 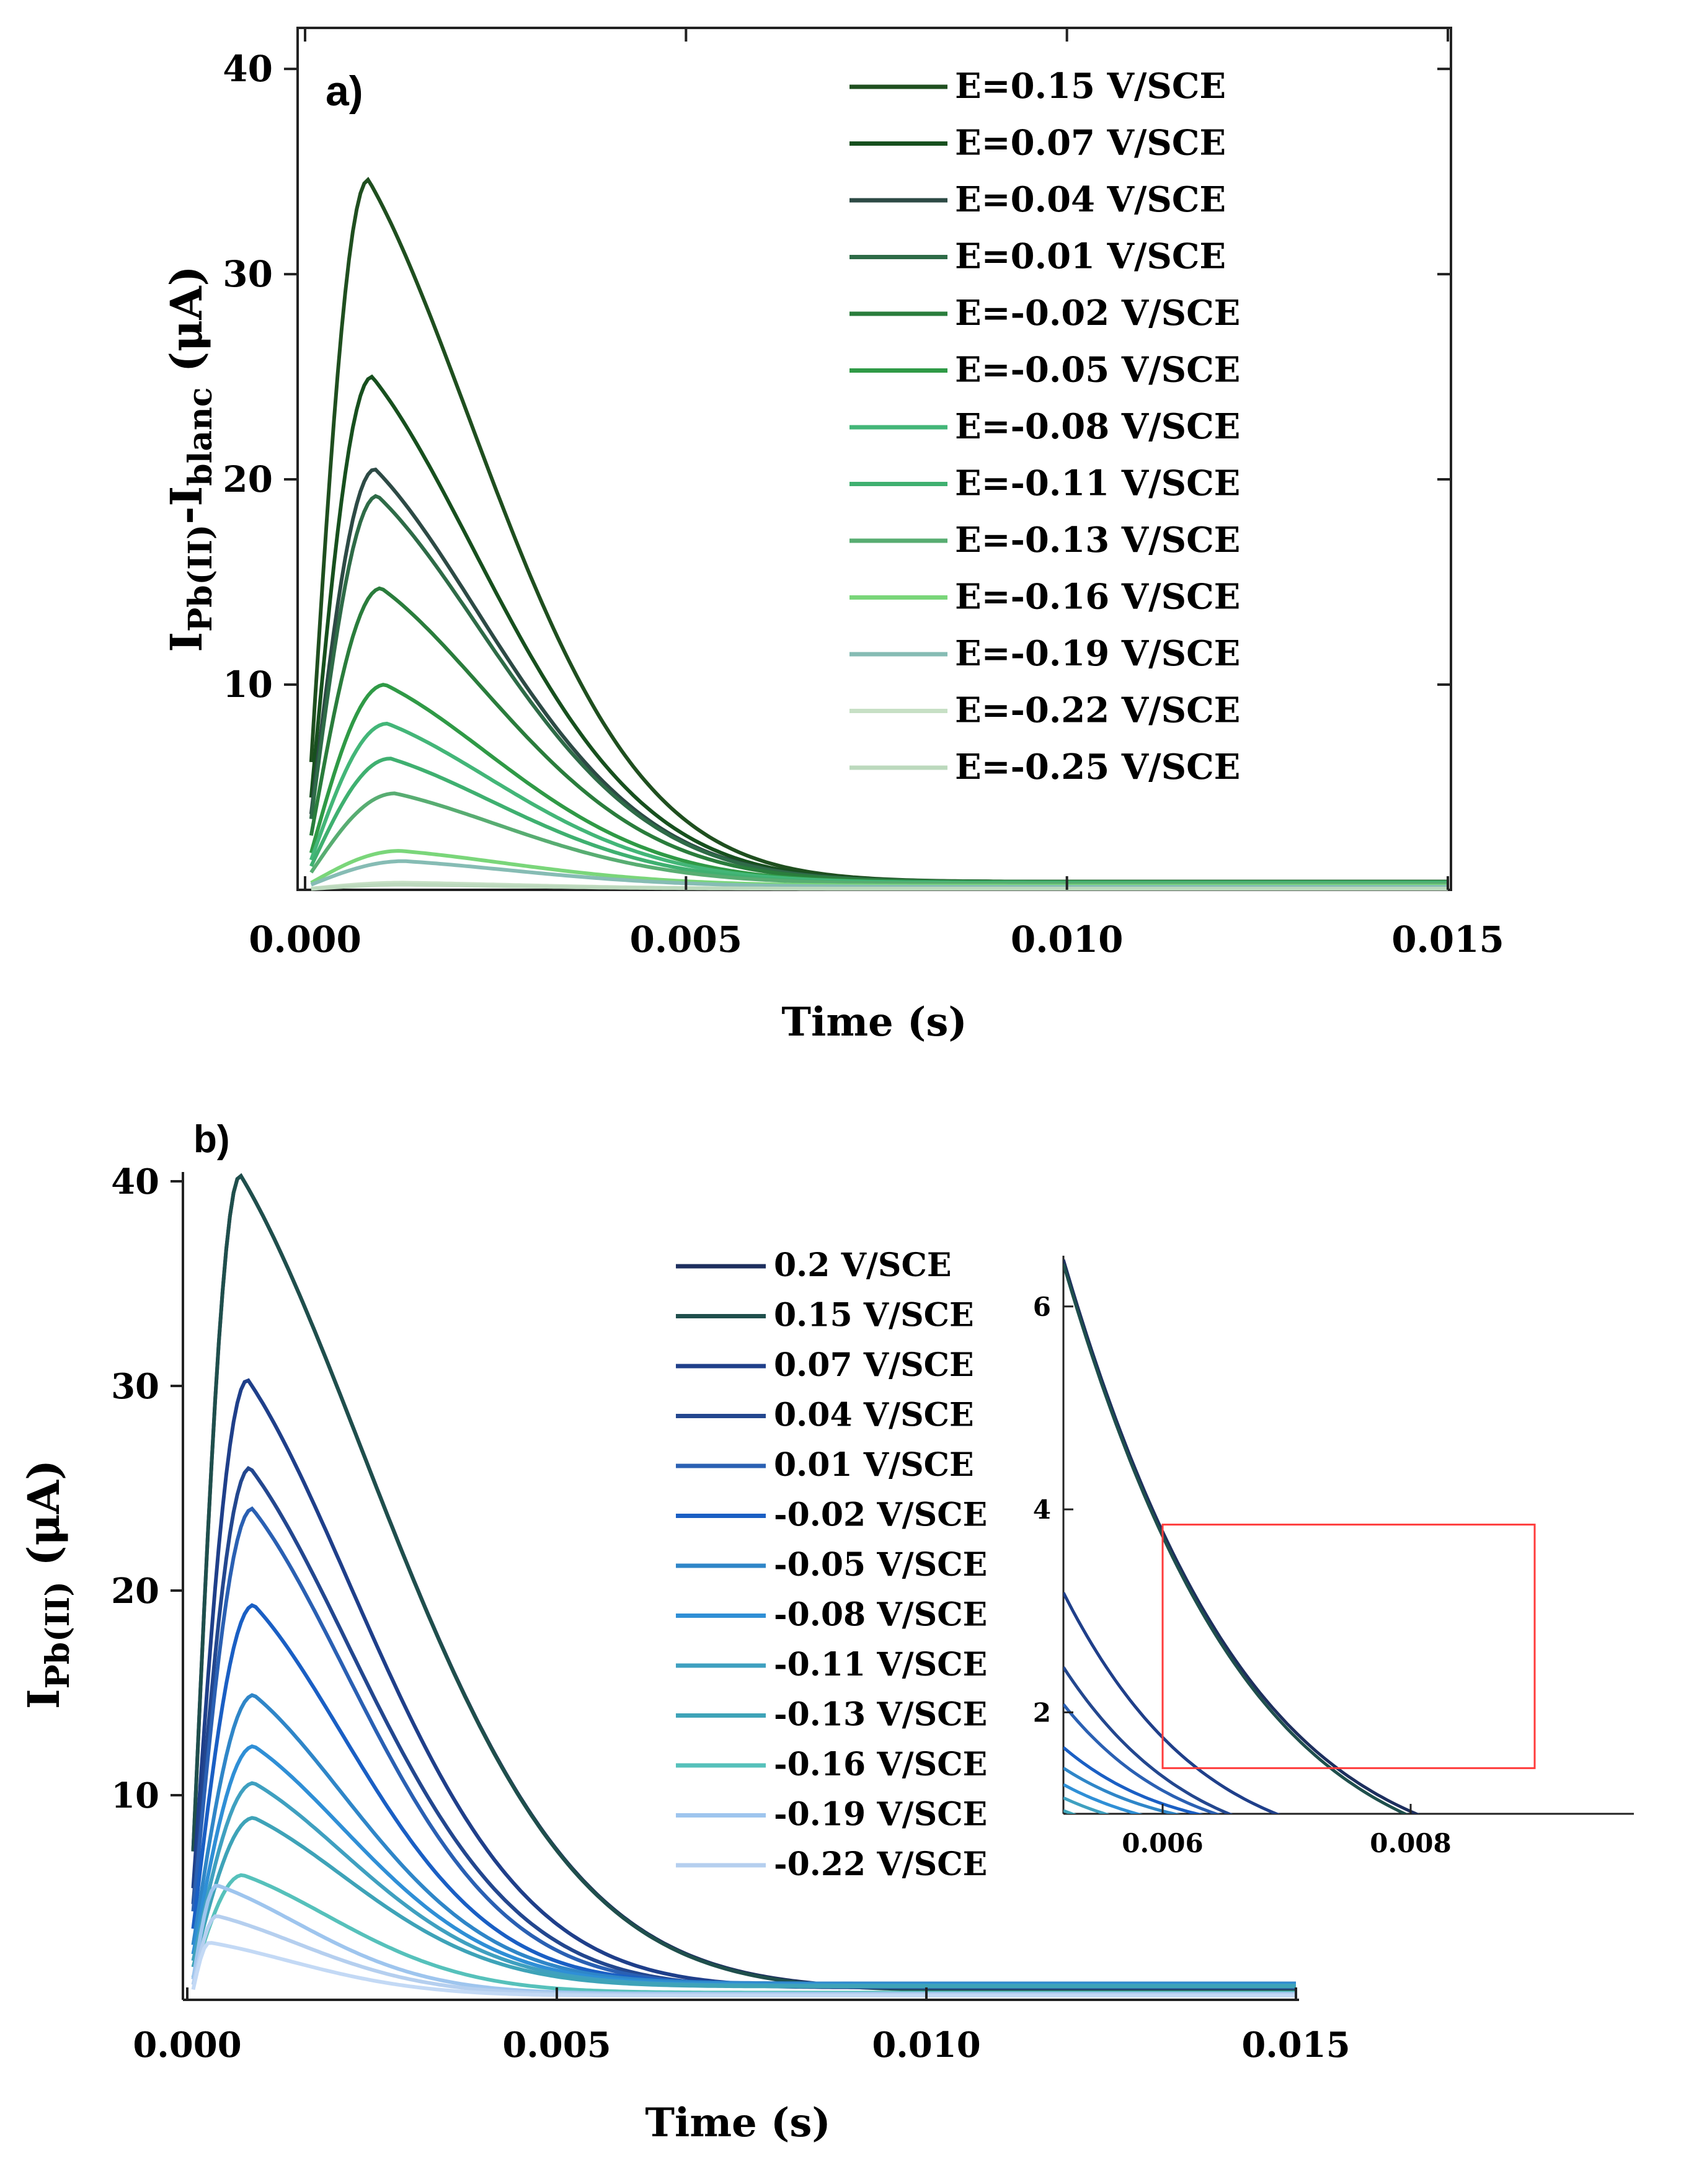 What do you see at coordinates (687, 940) in the screenshot?
I see `x-tick-label-a: 0.005` at bounding box center [687, 940].